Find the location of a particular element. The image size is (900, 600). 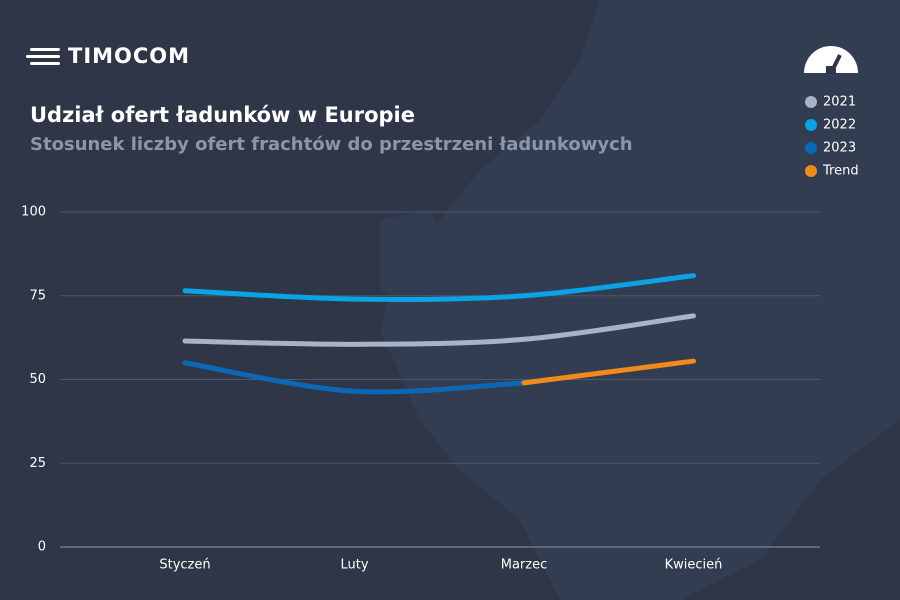

x-tick-label: Luty is located at coordinates (354, 565).